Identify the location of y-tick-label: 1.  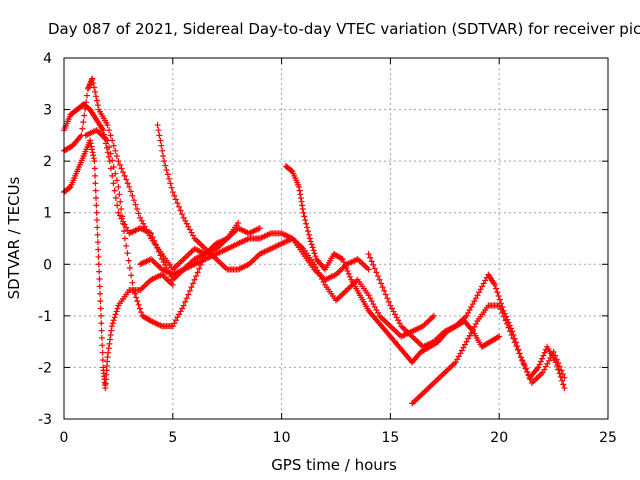
(47, 214).